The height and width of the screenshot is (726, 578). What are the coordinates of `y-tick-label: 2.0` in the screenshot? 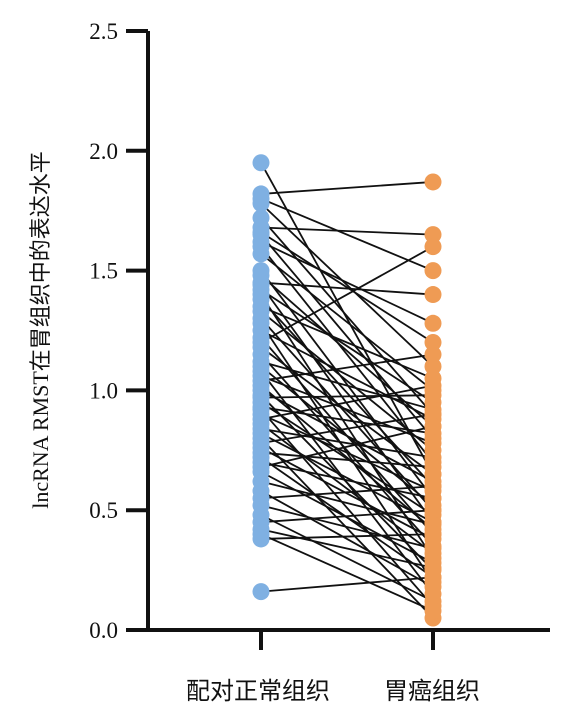 It's located at (103, 151).